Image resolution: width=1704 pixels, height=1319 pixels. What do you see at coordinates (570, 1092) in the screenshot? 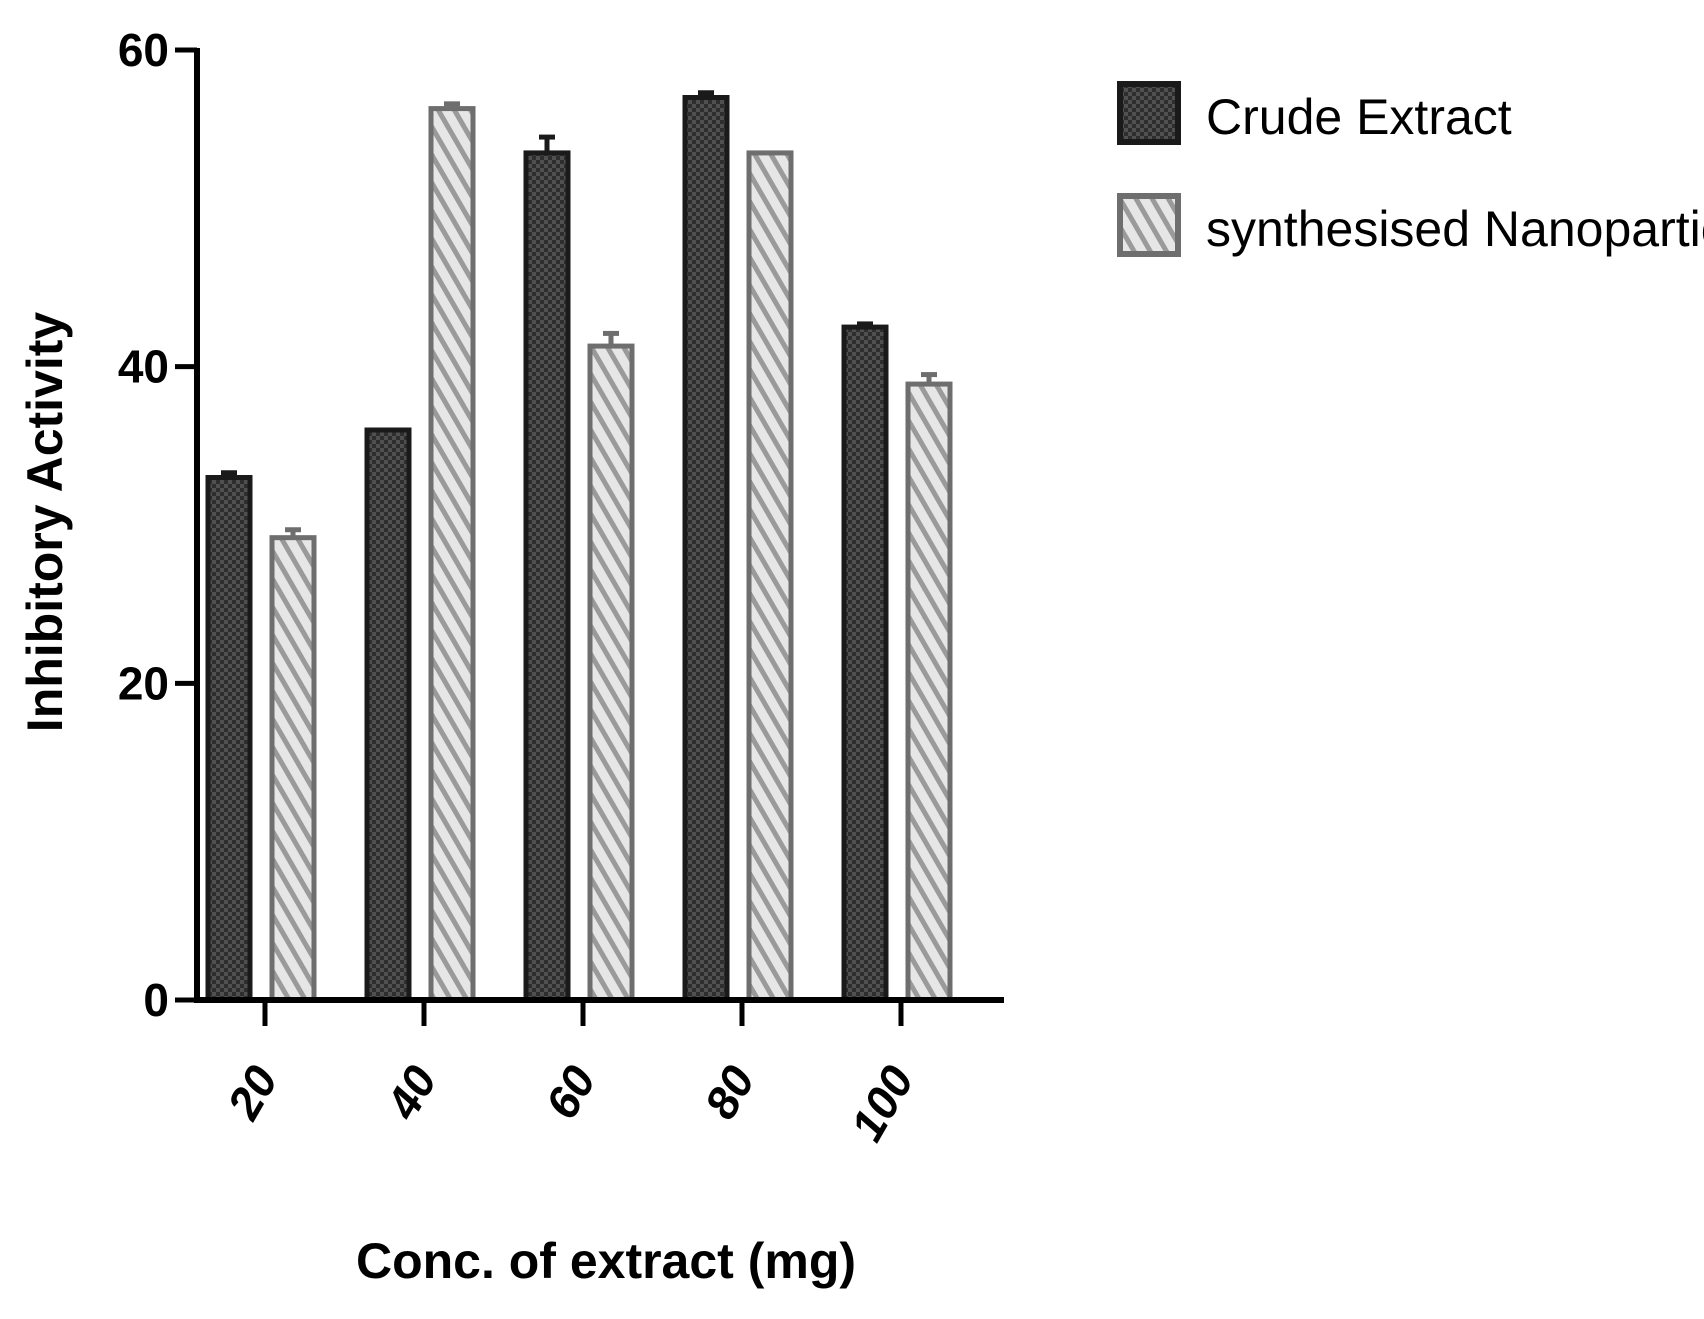
I see `x-tick-label-60: 60` at bounding box center [570, 1092].